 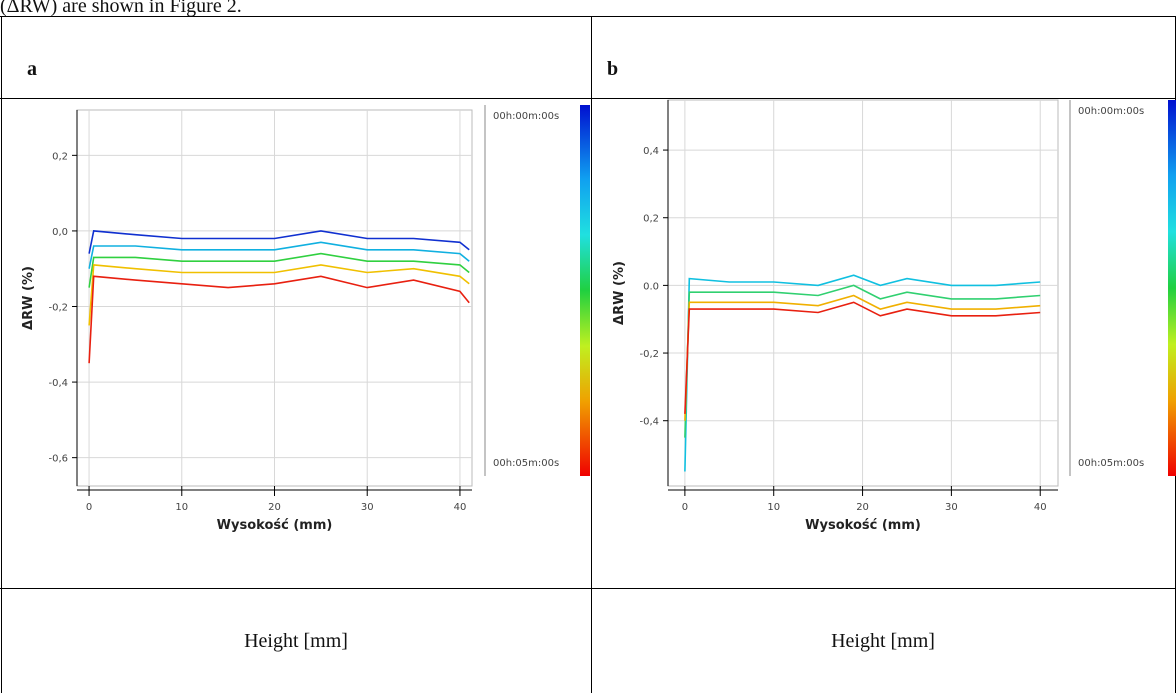 What do you see at coordinates (612, 69) in the screenshot?
I see `panel-label: b` at bounding box center [612, 69].